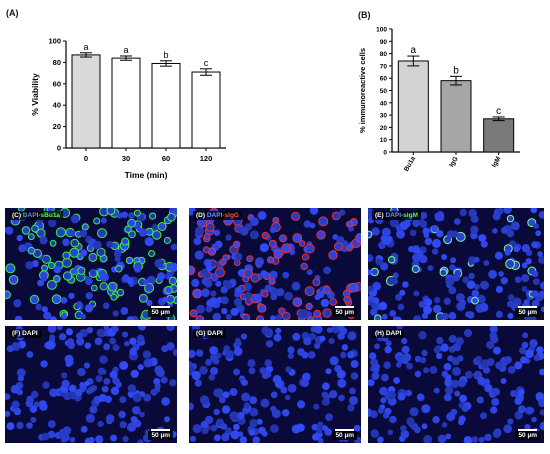  Describe the element at coordinates (453, 162) in the screenshot. I see `x-tick-label: IgG` at that location.